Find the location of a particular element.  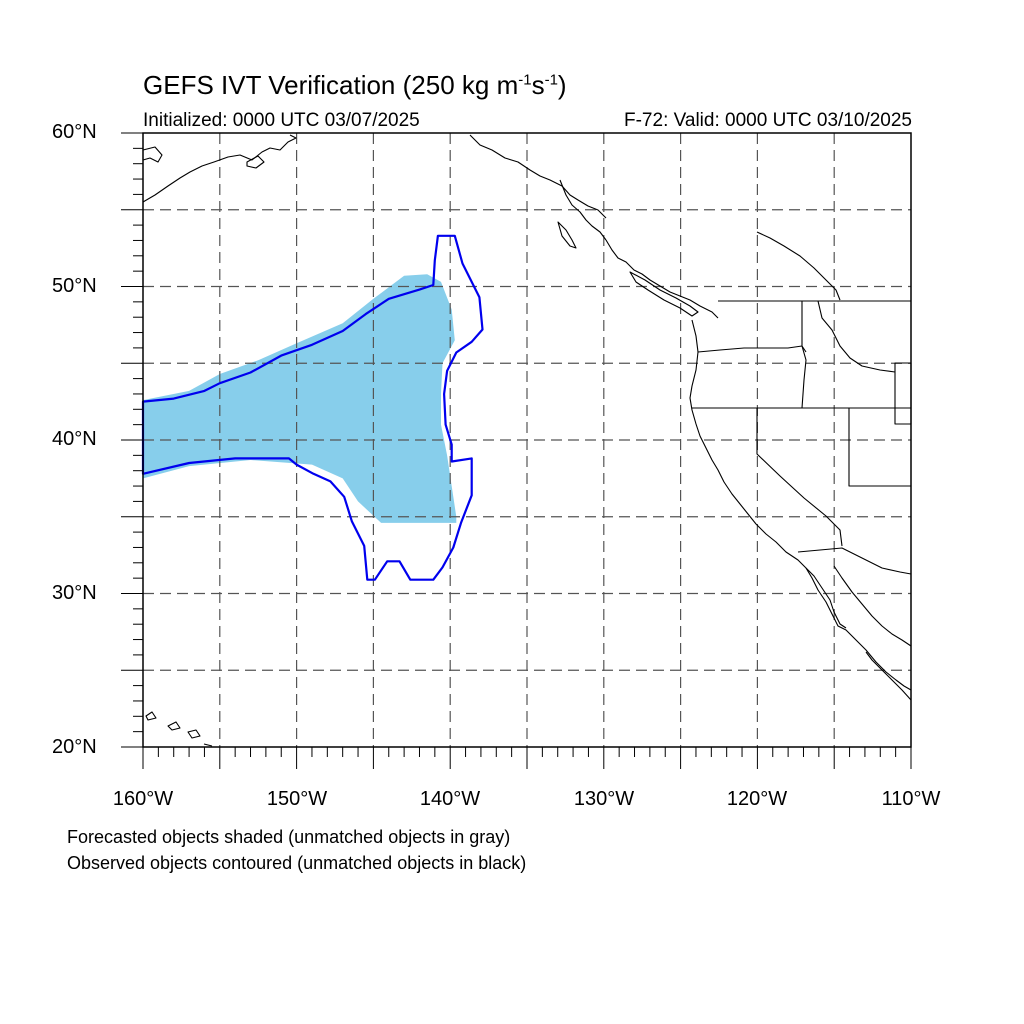

idaho-border is located at coordinates (804, 355).